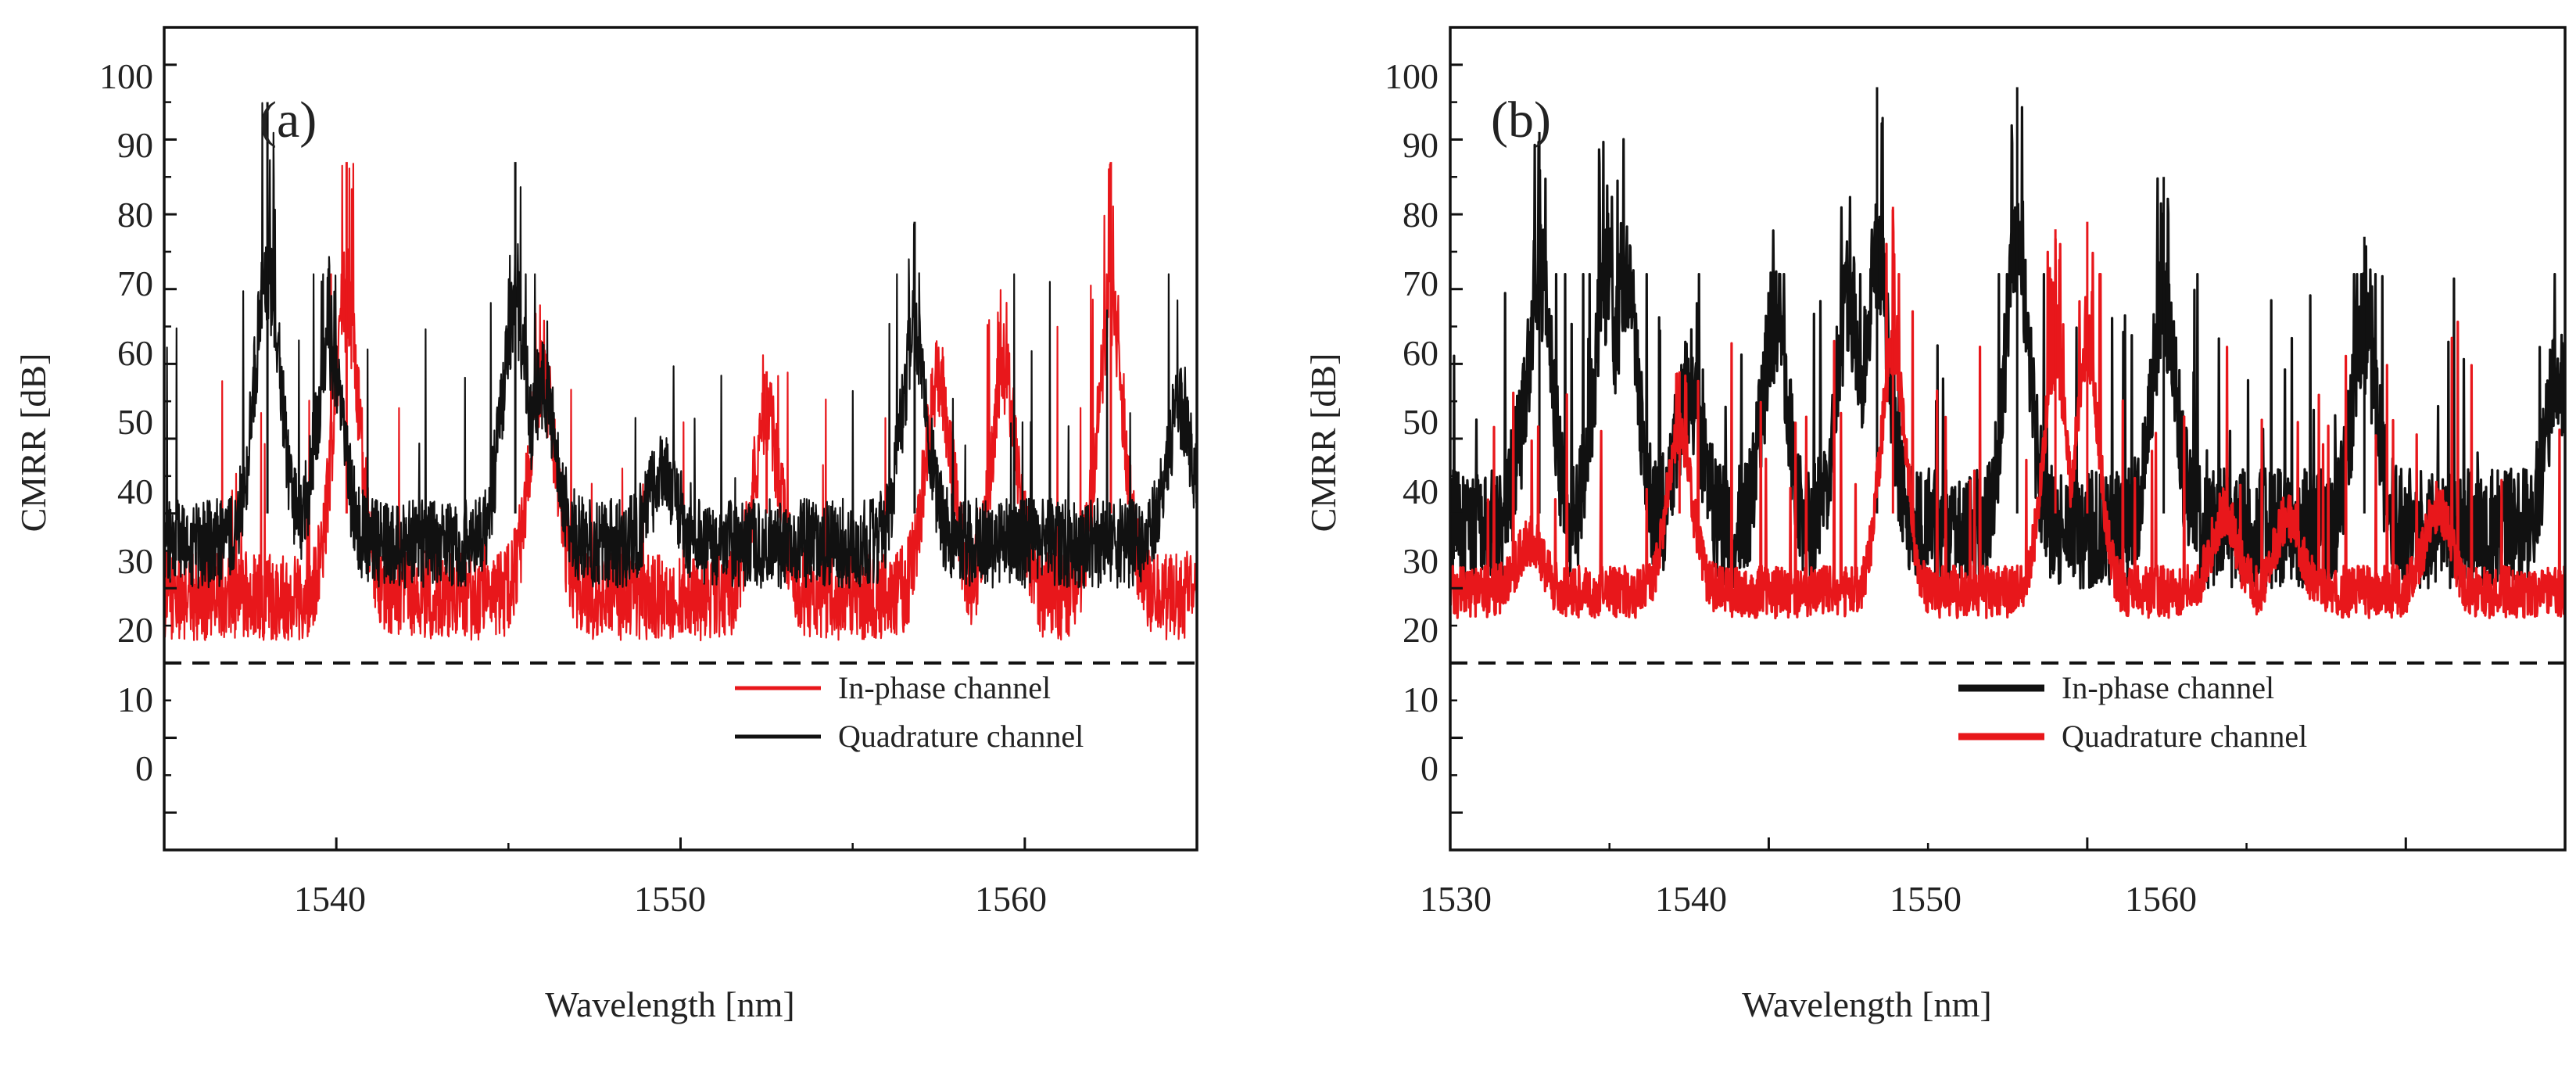 The image size is (2576, 1065). I want to click on y-tick-label-a: 90, so click(135, 145).